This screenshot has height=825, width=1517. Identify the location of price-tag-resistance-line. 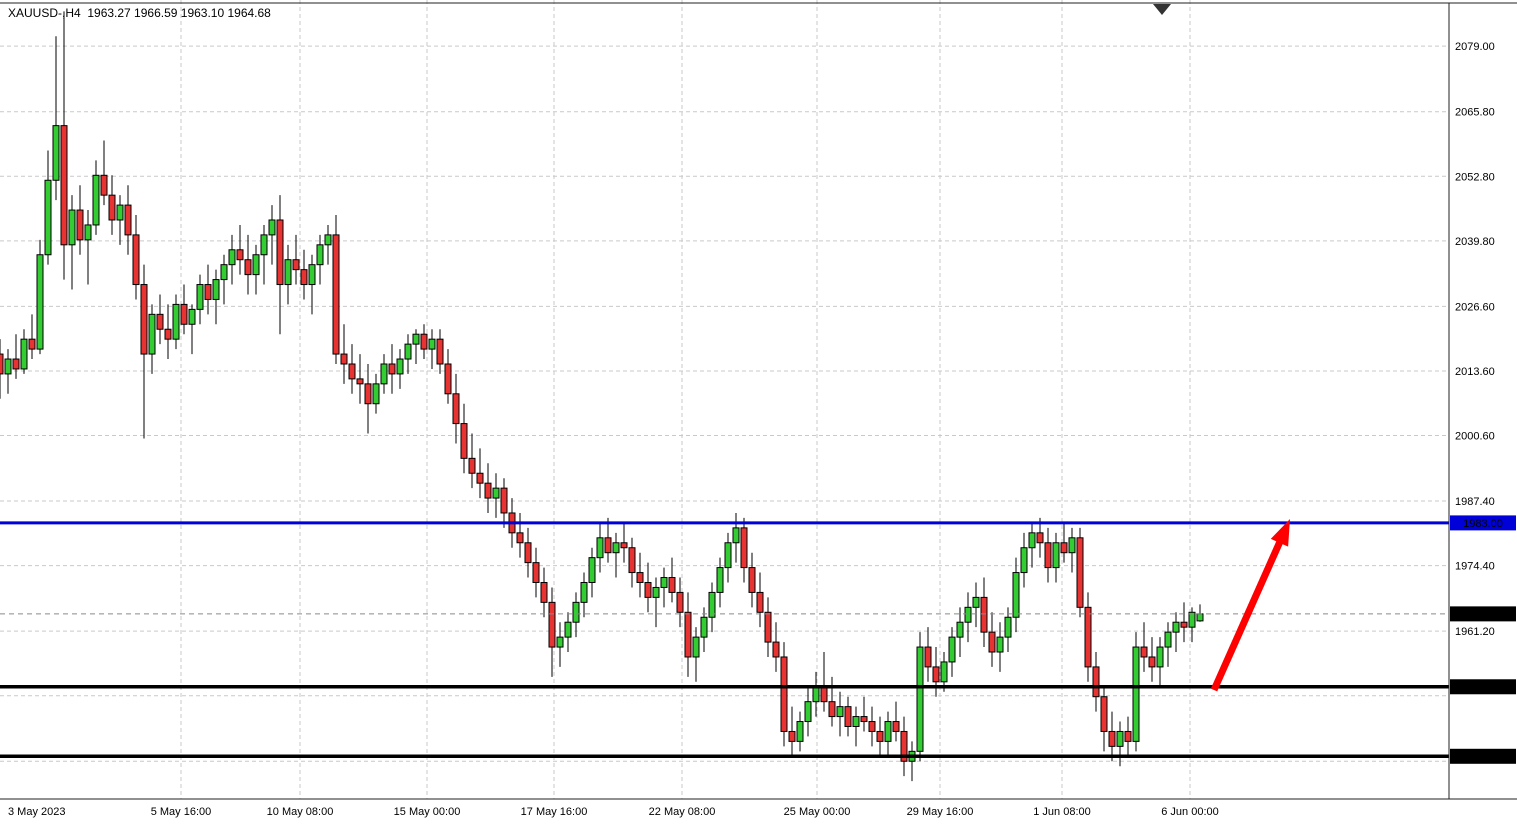
(1483, 523).